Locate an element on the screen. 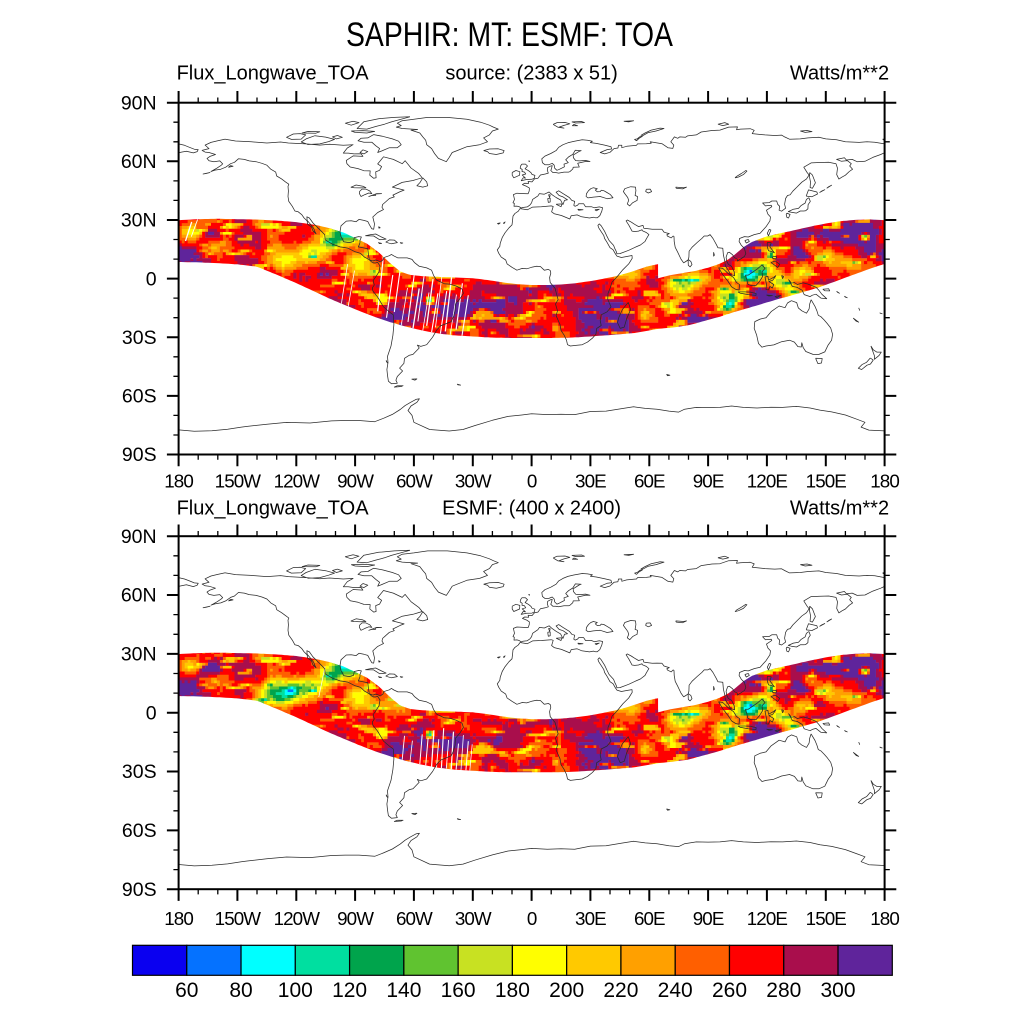 Image resolution: width=1024 pixels, height=1024 pixels. svg-text: 120 is located at coordinates (349, 990).